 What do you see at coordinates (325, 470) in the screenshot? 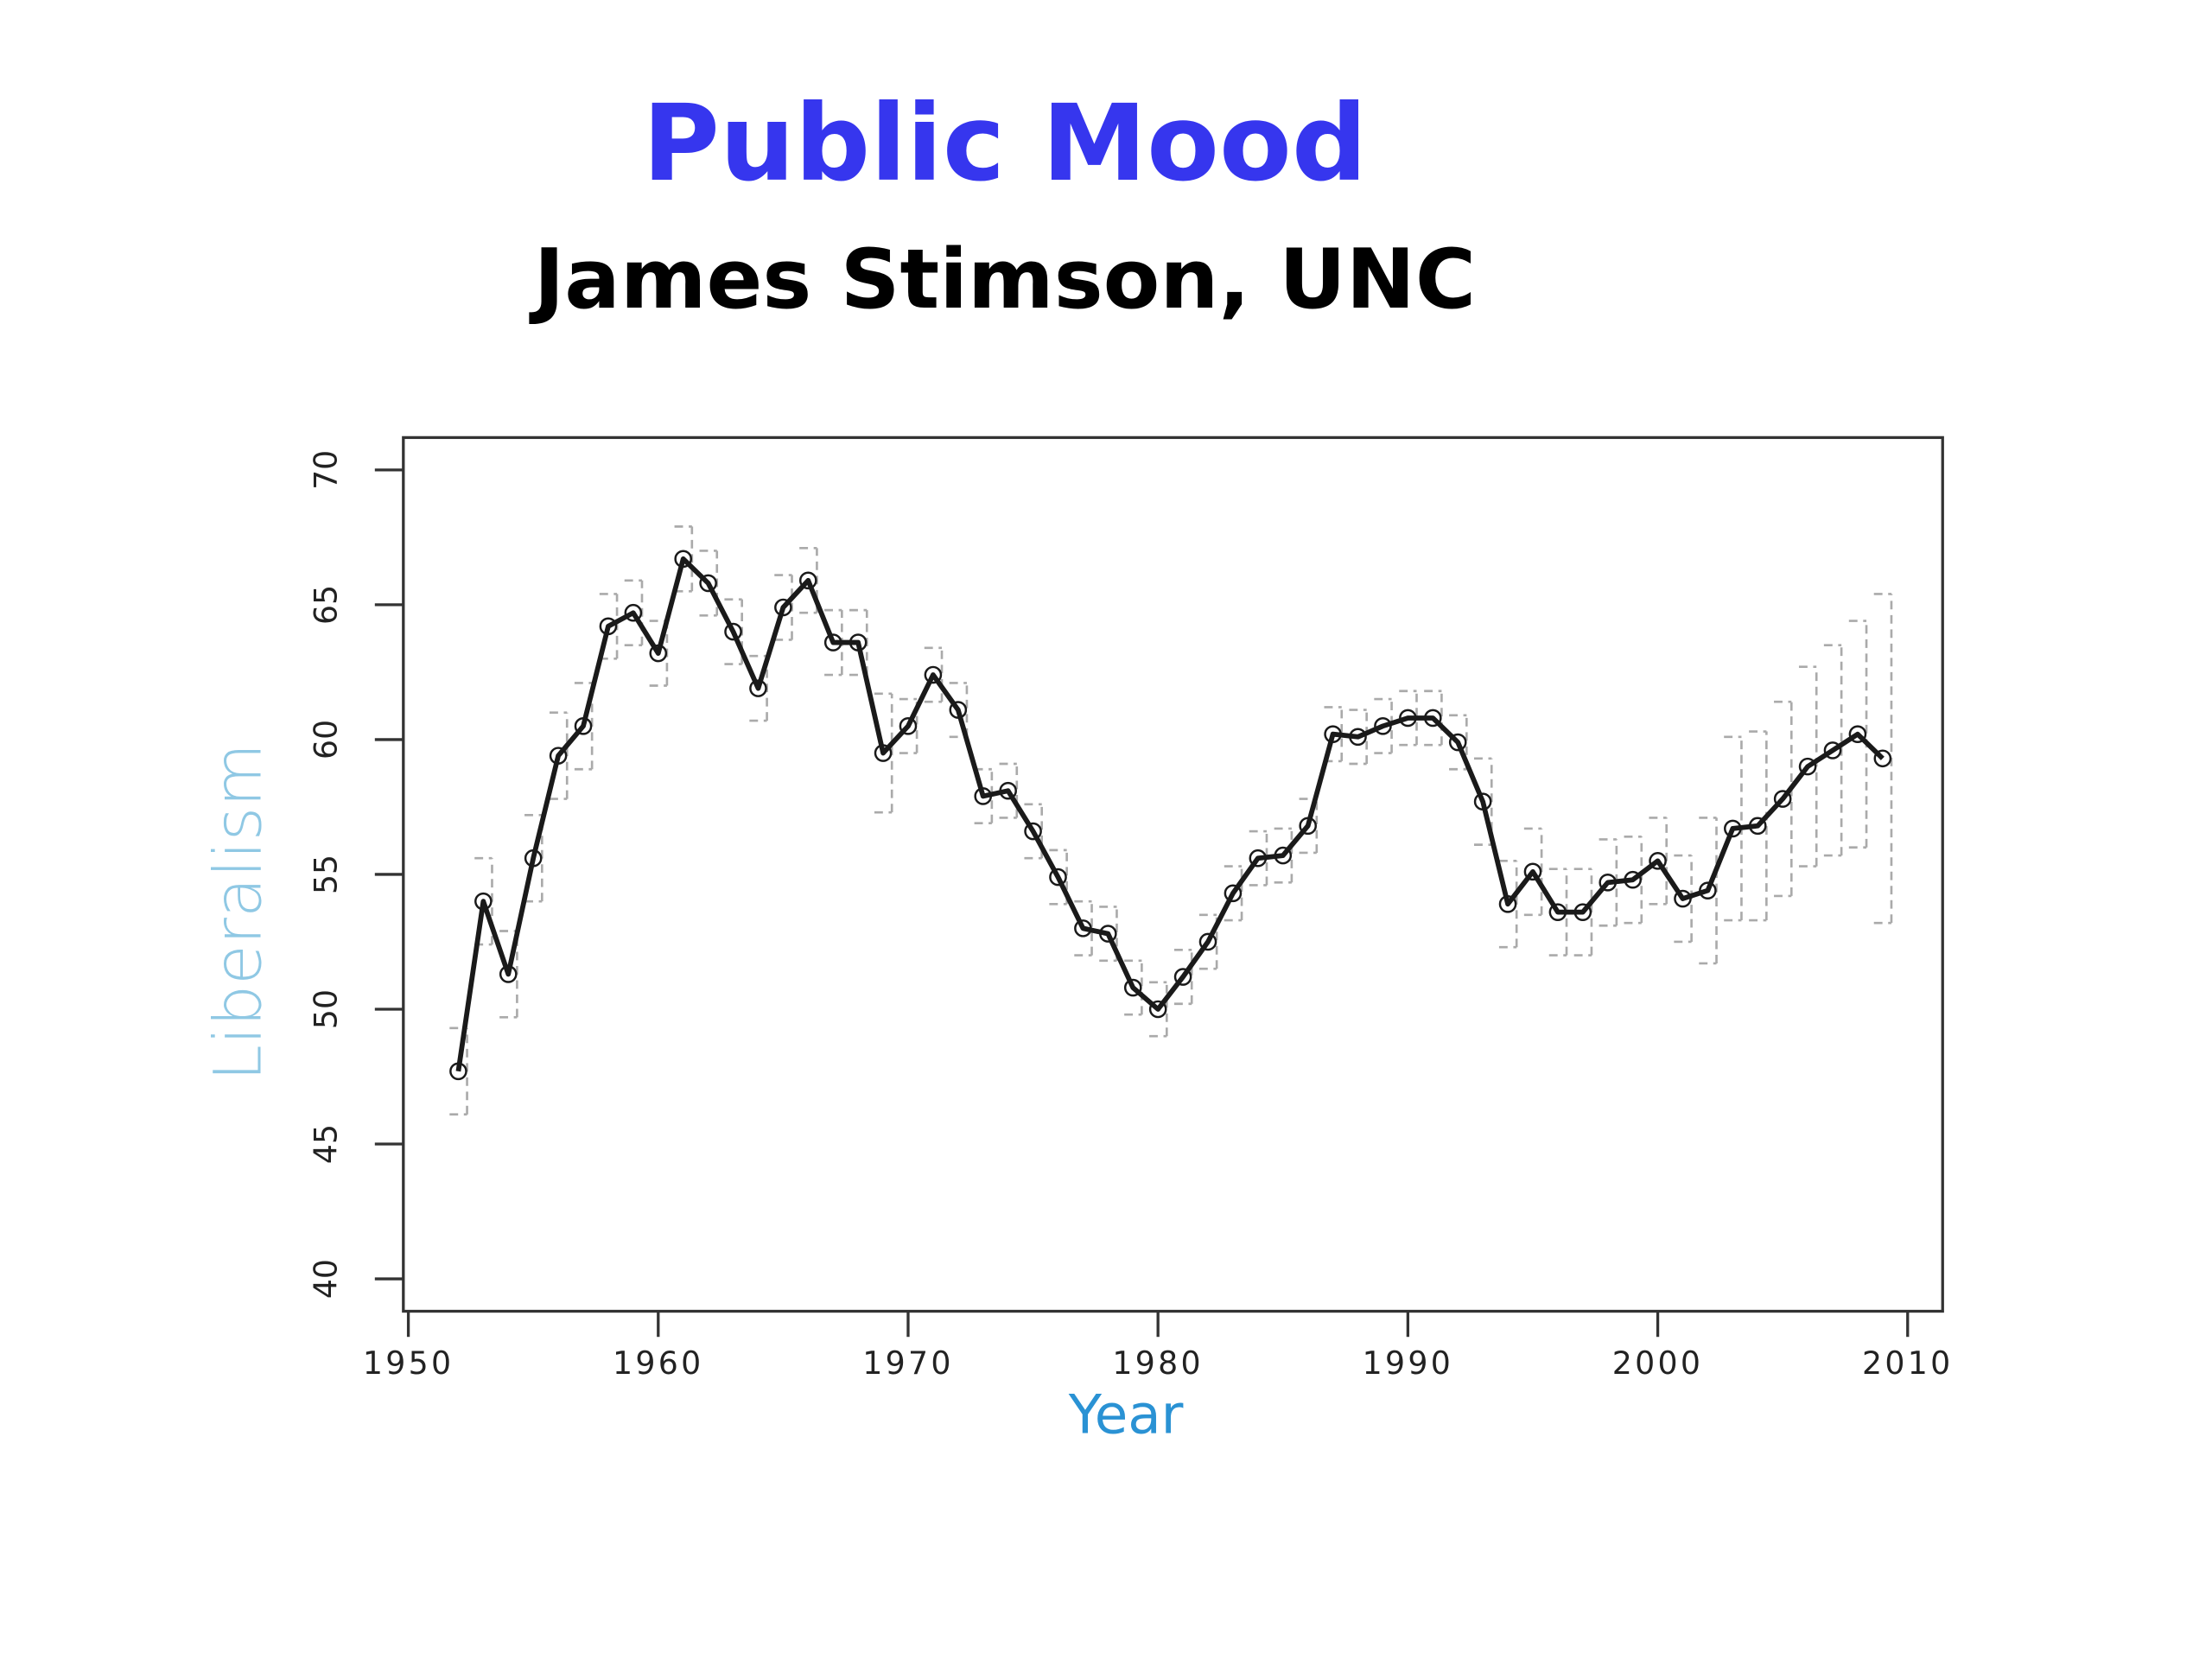
I see `y-tick-label: 70` at bounding box center [325, 470].